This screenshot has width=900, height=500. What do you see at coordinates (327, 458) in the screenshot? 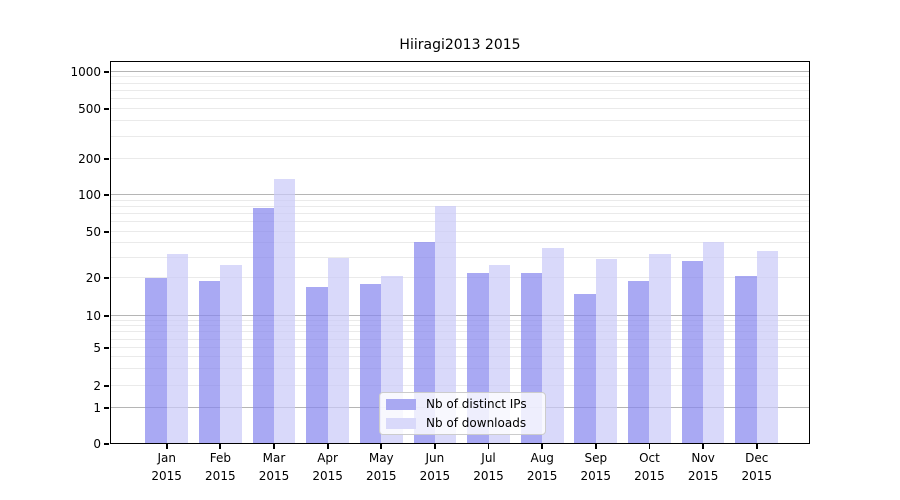
I see `x-tick-month: Apr` at bounding box center [327, 458].